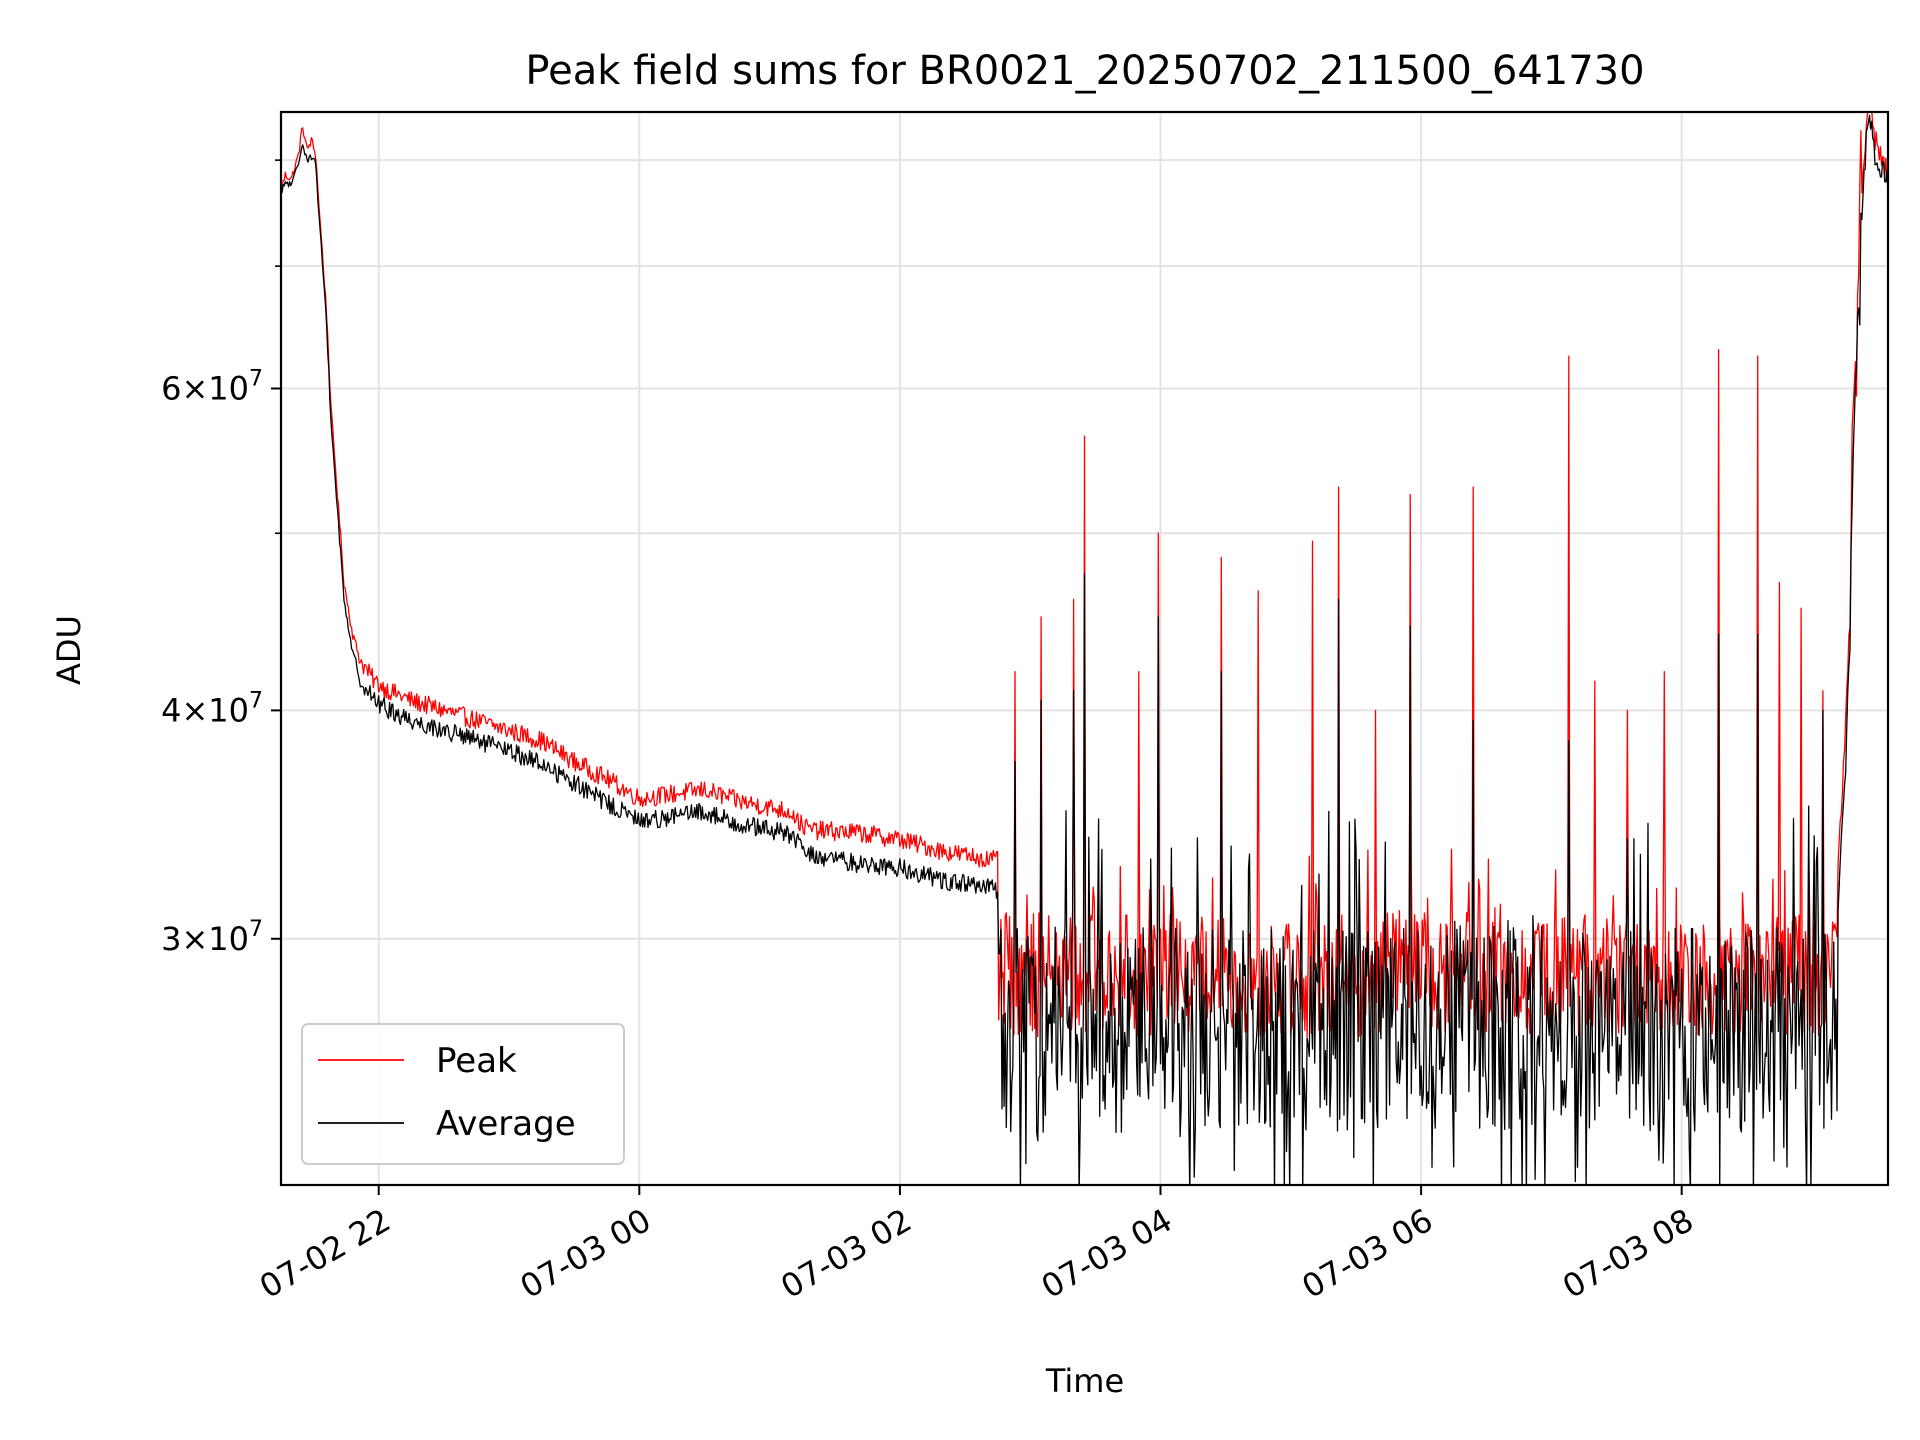 The image size is (1920, 1440). What do you see at coordinates (212, 708) in the screenshot?
I see `y-tick-label: 4×107` at bounding box center [212, 708].